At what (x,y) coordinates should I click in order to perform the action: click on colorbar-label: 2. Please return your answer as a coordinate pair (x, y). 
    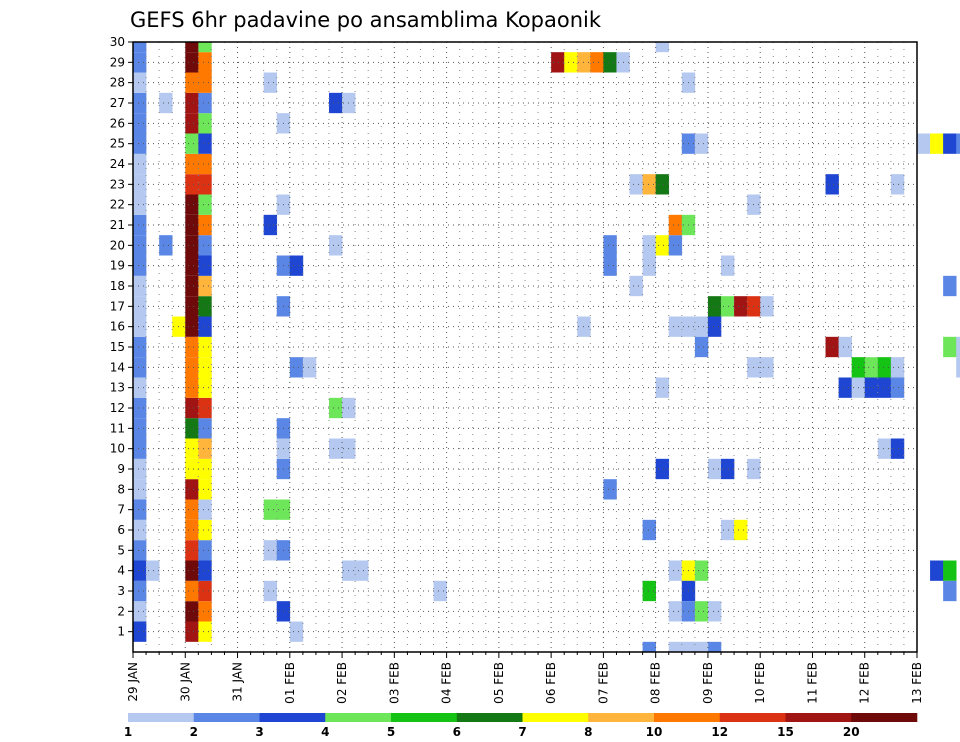
    Looking at the image, I should click on (194, 732).